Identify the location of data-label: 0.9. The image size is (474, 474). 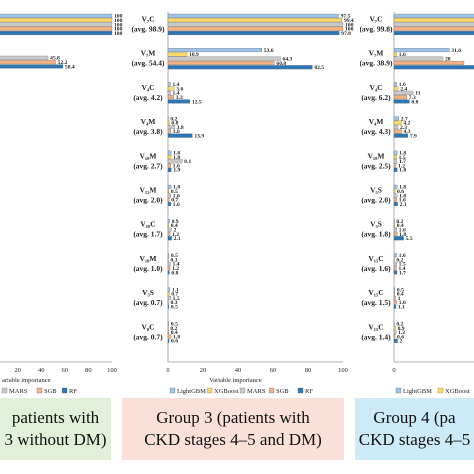
(401, 329).